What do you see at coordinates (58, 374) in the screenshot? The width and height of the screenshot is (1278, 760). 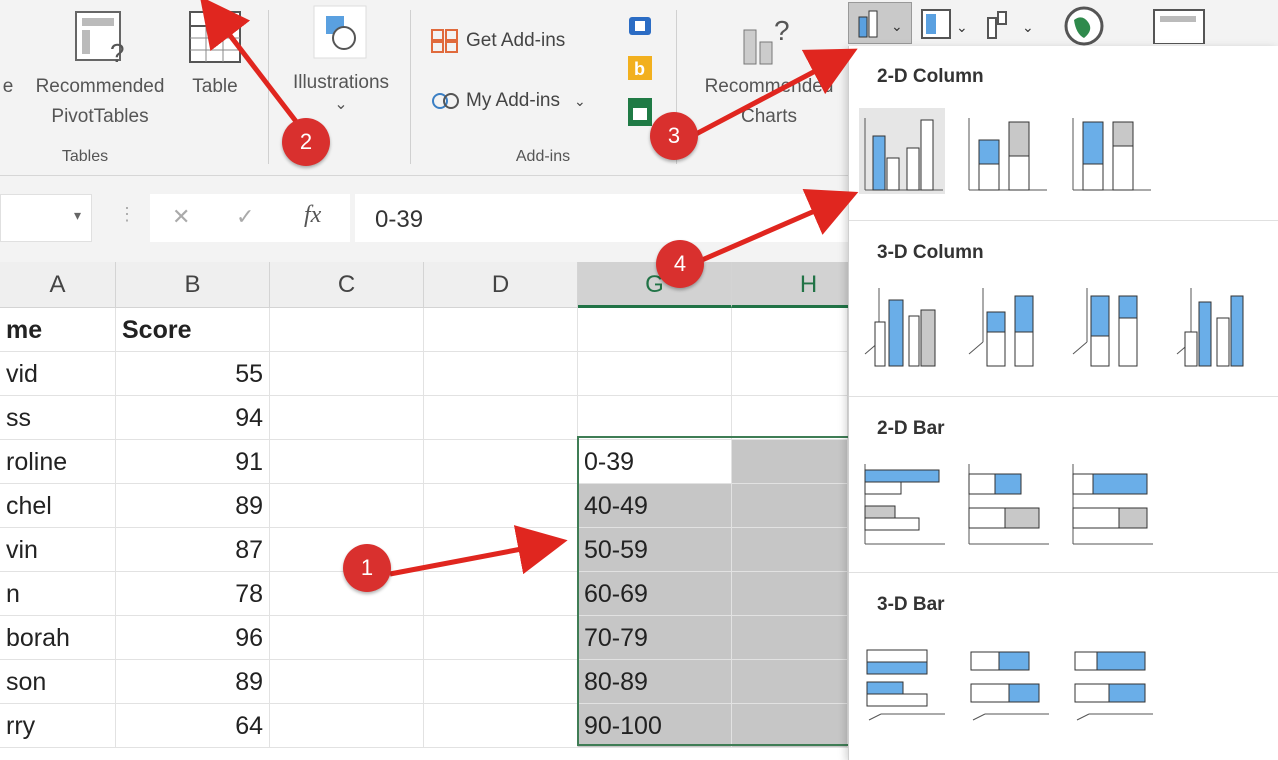 I see `cell-name: vid` at bounding box center [58, 374].